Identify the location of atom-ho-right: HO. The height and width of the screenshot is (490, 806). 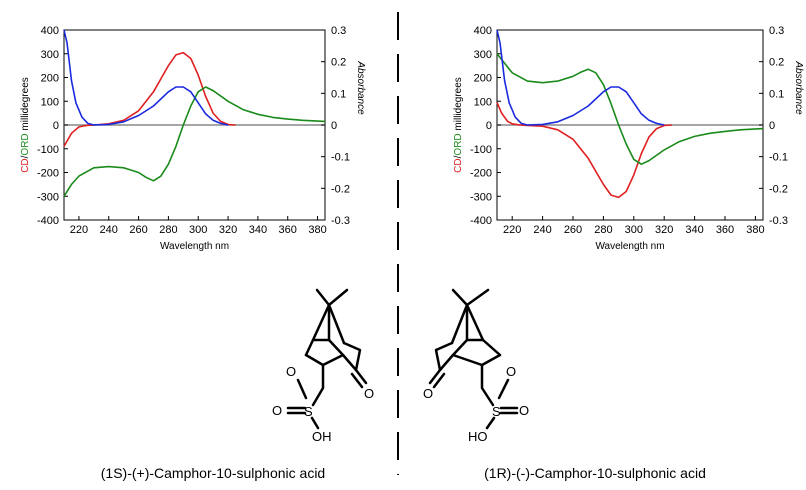
(478, 436).